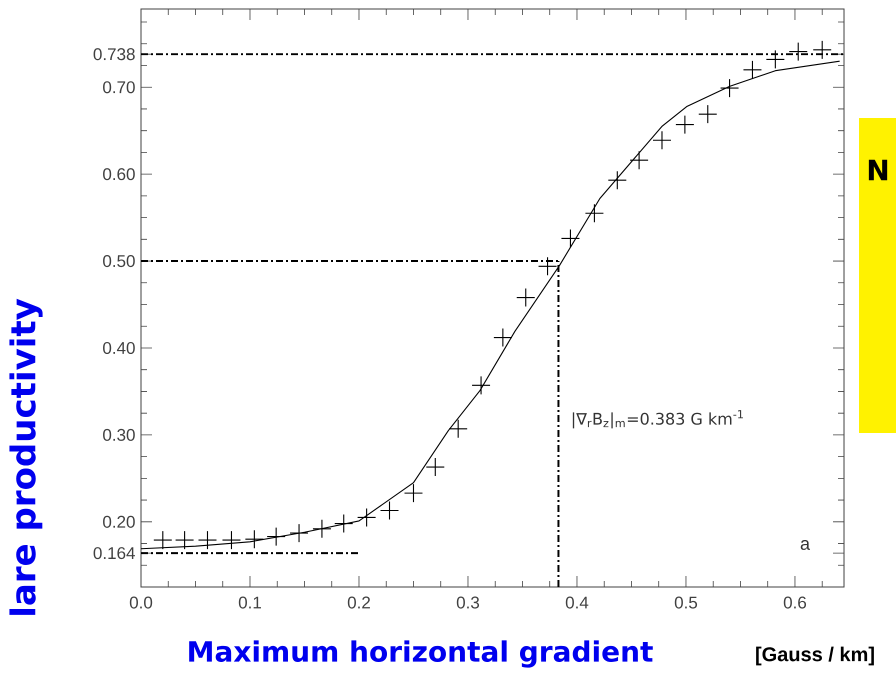 This screenshot has width=896, height=678. Describe the element at coordinates (359, 602) in the screenshot. I see `x-tick-label: 0.2` at that location.